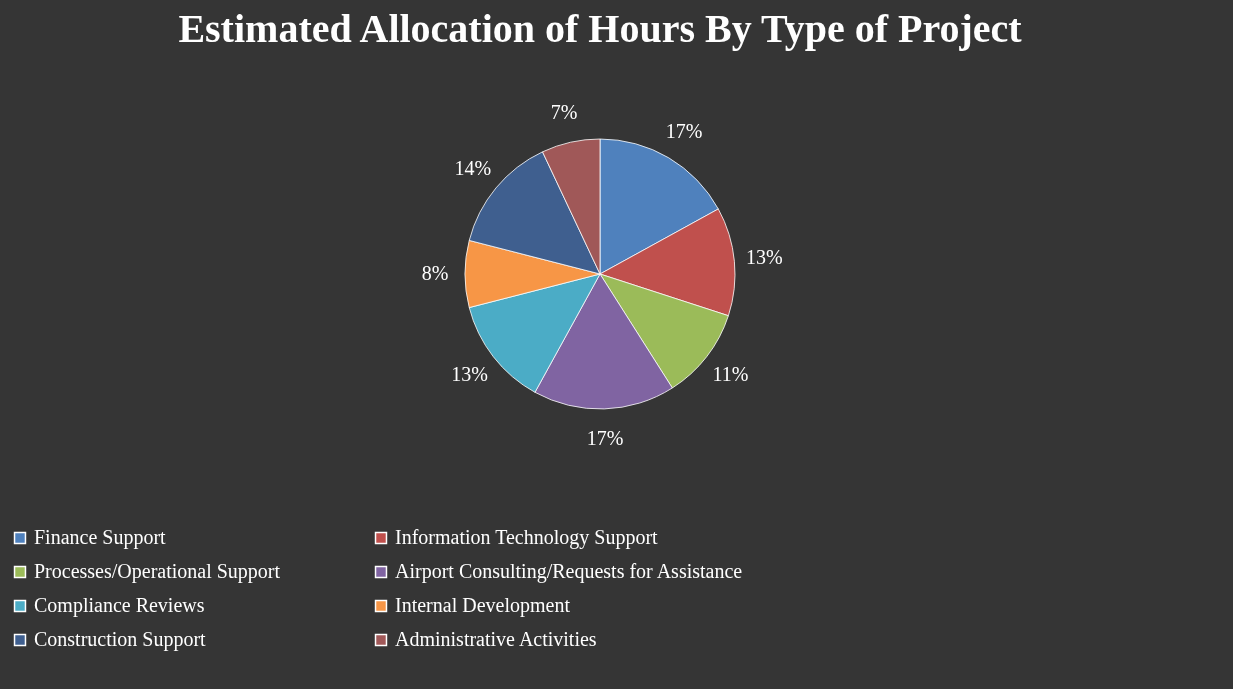 The width and height of the screenshot is (1233, 689). Describe the element at coordinates (600, 28) in the screenshot. I see `chart-title: Estimated Allocation of Hours By Type of Project` at that location.